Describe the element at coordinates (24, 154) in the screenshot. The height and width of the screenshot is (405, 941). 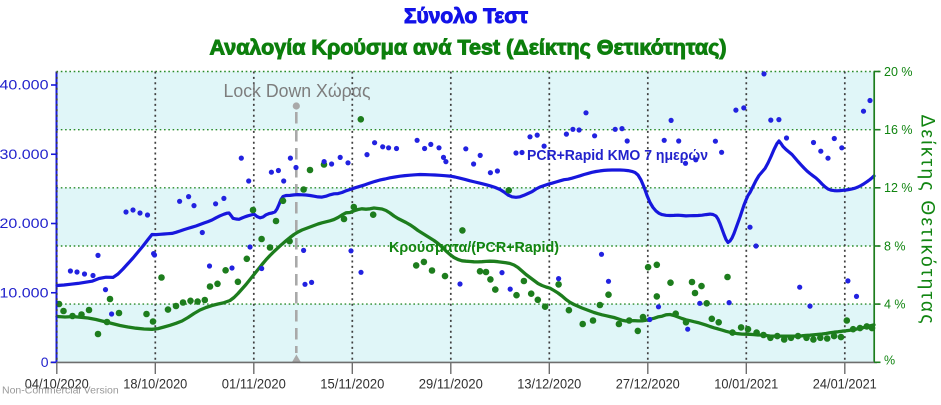
I see `svg-text: 30.000` at that location.